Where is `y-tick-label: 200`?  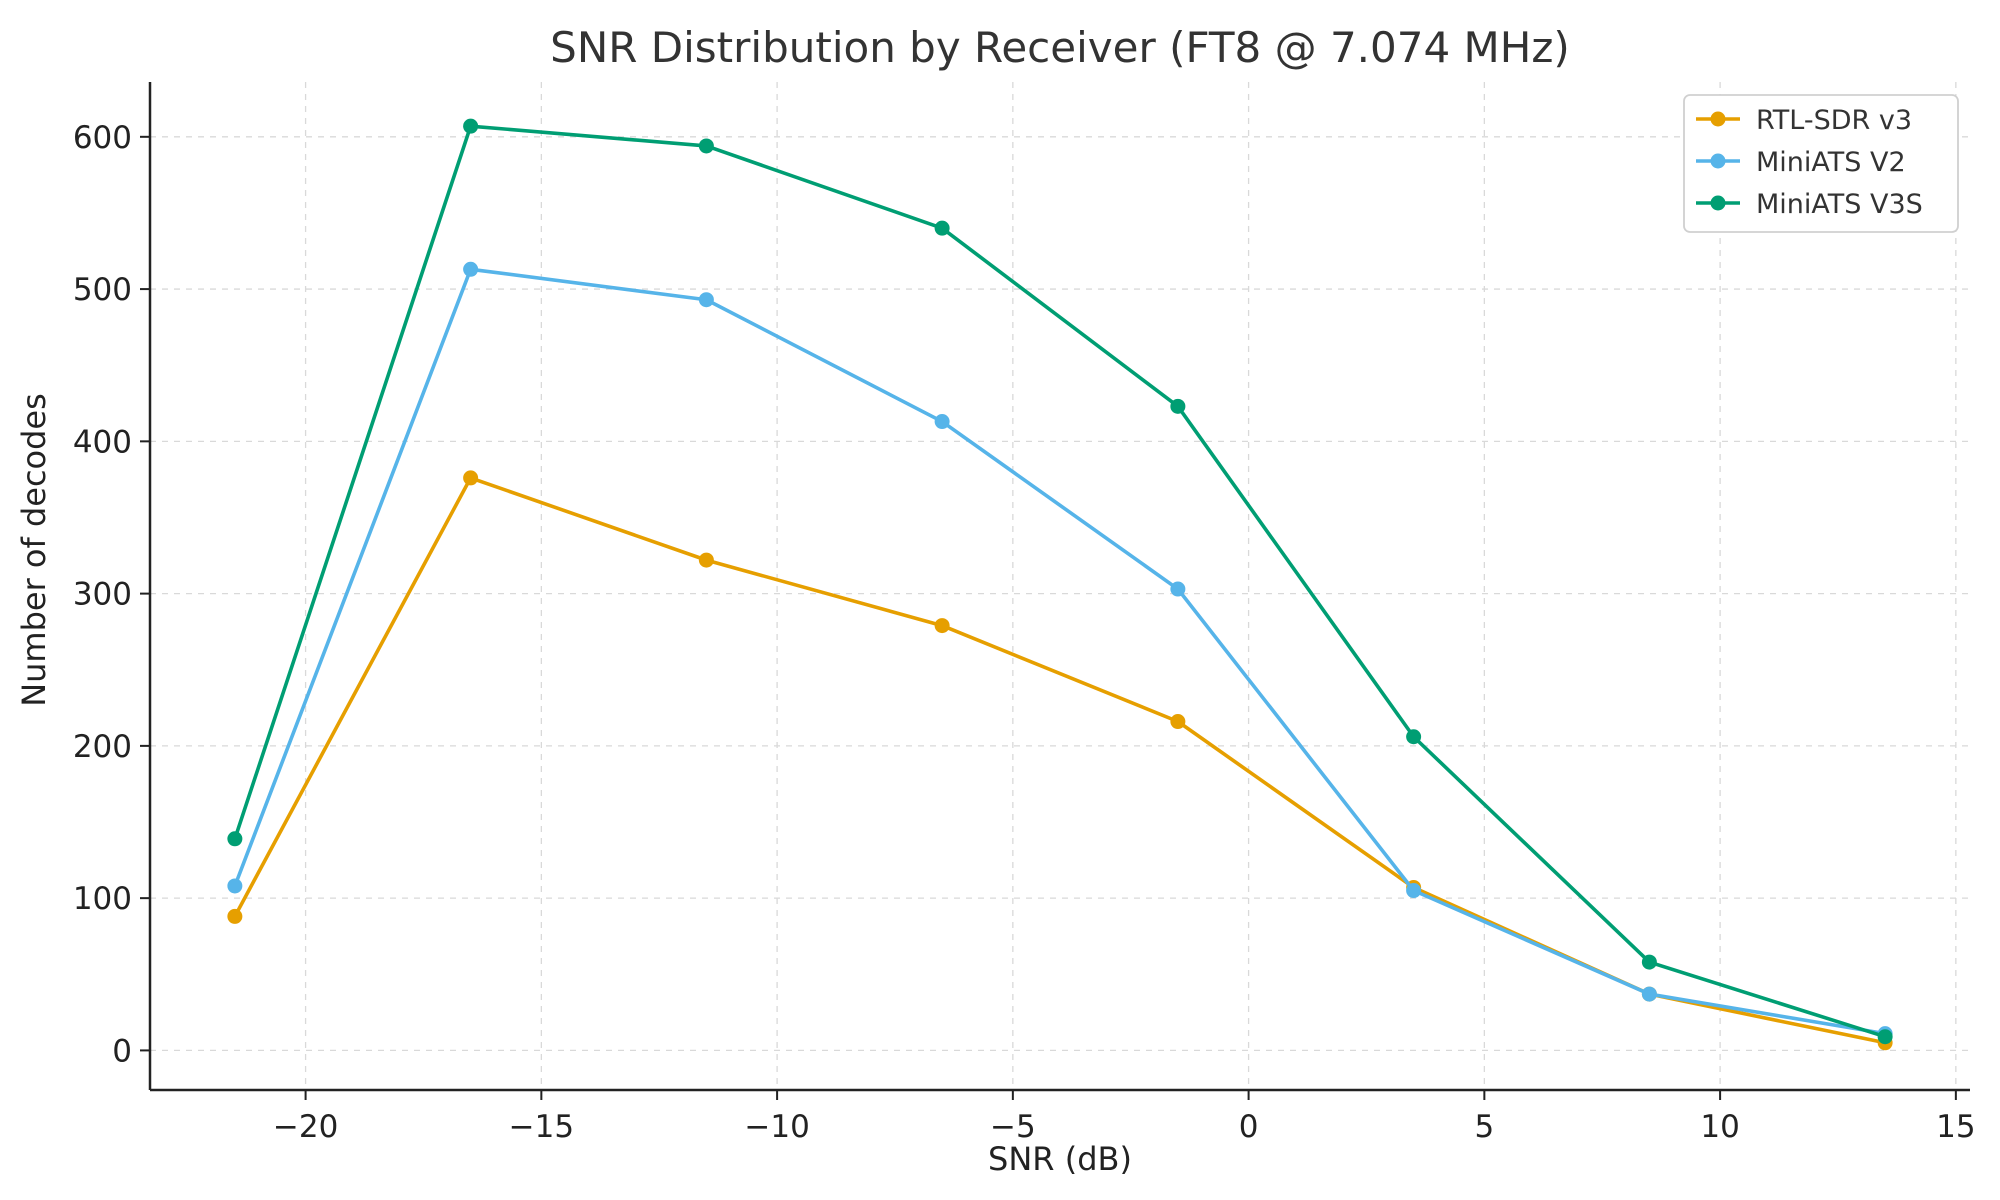
y-tick-label: 200 is located at coordinates (102, 747).